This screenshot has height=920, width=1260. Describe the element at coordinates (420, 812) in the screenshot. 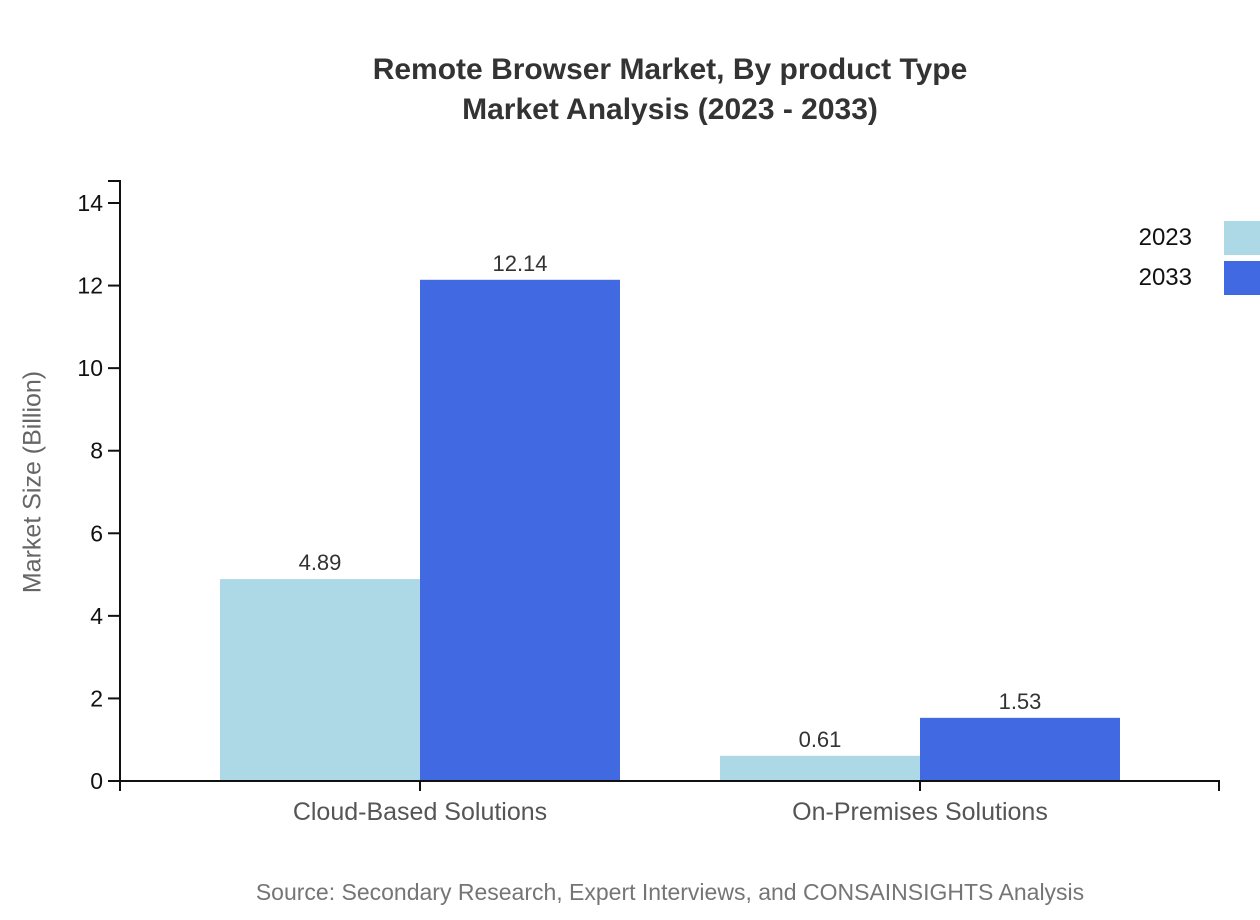

I see `category-label-cloud-based-solutions: Cloud-Based Solutions` at that location.